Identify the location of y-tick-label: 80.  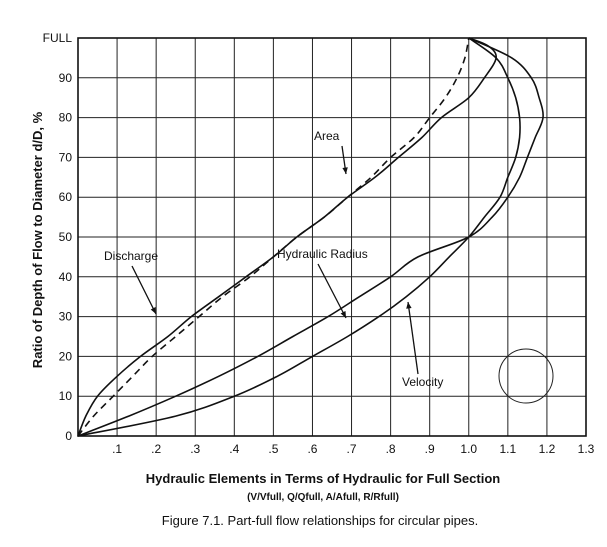
(66, 118).